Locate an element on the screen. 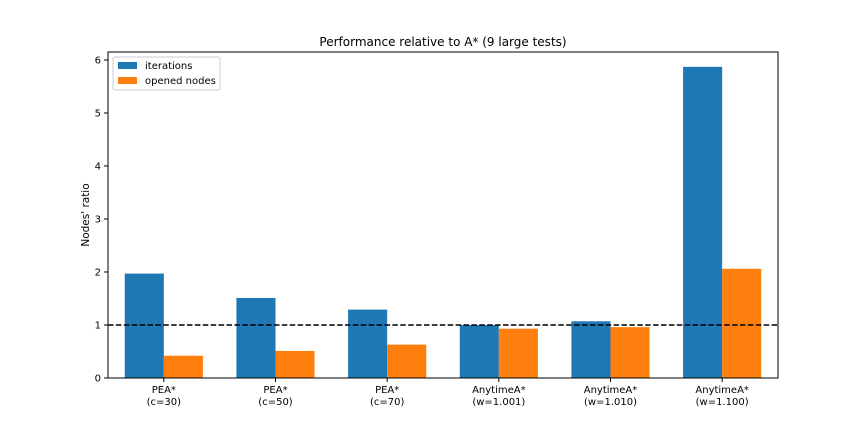  x-tick-label-line: (w=1.001) is located at coordinates (498, 402).